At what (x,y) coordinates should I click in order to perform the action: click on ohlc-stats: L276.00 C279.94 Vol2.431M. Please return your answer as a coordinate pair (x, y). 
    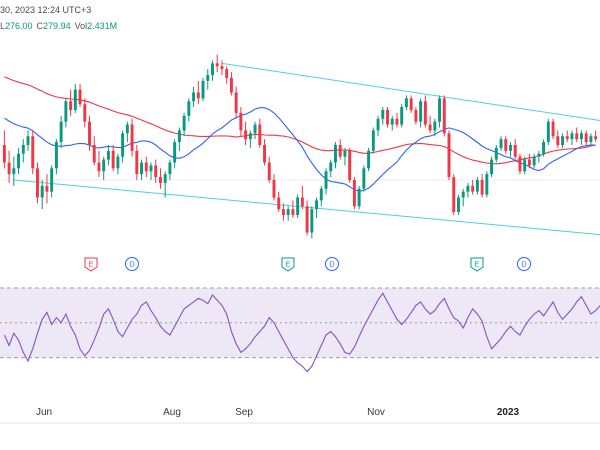
    Looking at the image, I should click on (60, 26).